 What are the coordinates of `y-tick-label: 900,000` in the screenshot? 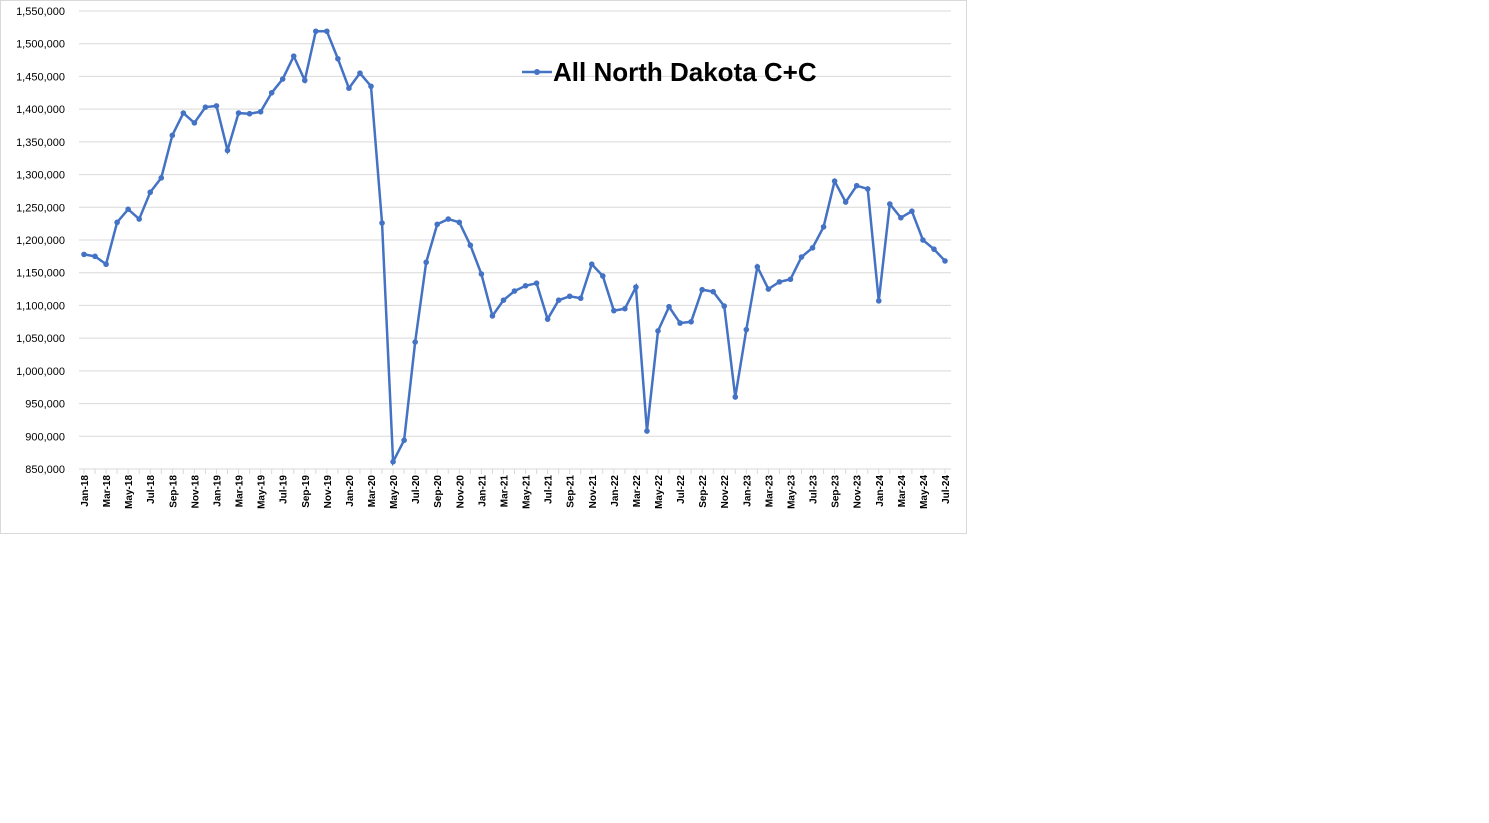 It's located at (45, 437).